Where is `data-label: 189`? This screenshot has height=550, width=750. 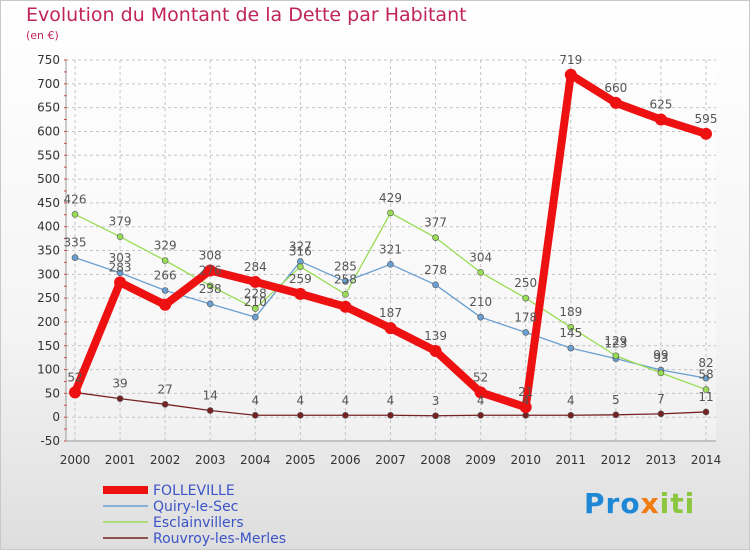
data-label: 189 is located at coordinates (570, 312).